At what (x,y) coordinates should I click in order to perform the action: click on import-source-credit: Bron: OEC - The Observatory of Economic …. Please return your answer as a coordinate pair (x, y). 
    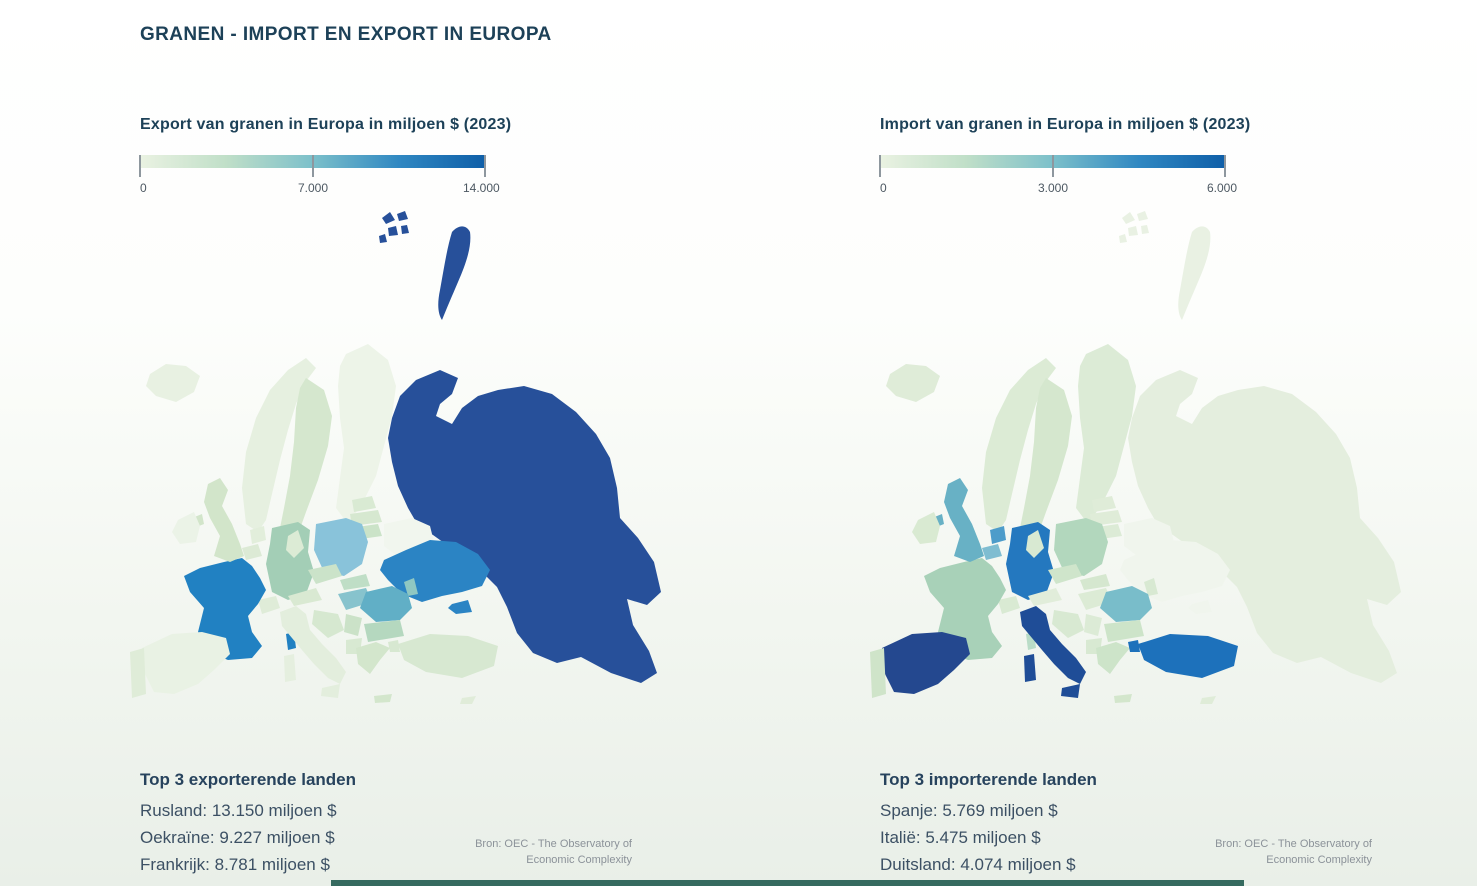
    Looking at the image, I should click on (1293, 852).